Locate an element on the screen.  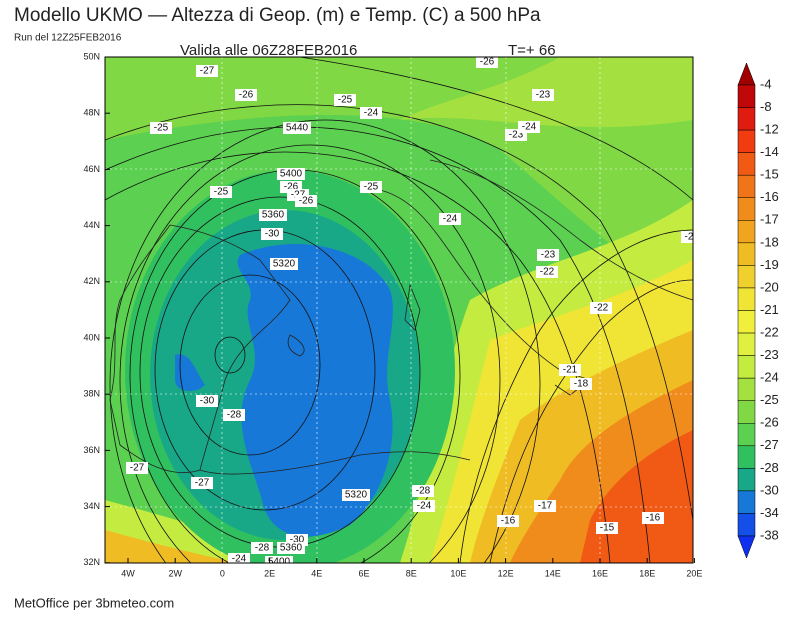
contour-label: -16 is located at coordinates (508, 521).